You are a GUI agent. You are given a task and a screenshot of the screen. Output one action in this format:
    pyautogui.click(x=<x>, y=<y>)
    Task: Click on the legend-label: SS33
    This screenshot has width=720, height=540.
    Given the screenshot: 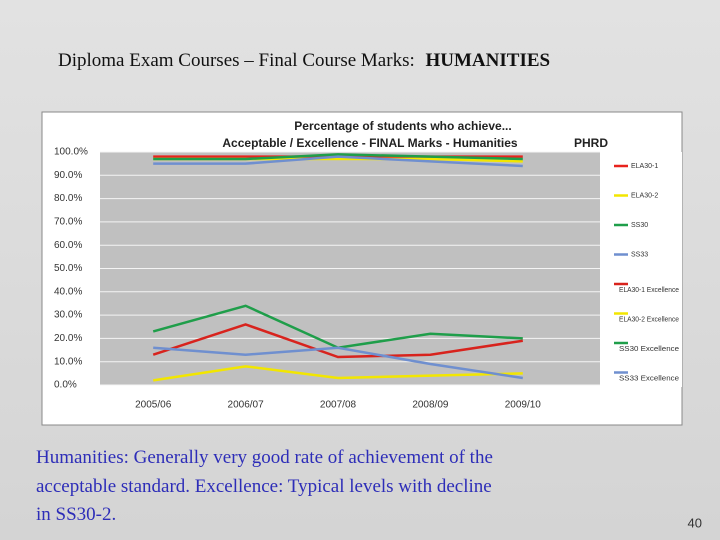 What is the action you would take?
    pyautogui.click(x=639, y=254)
    